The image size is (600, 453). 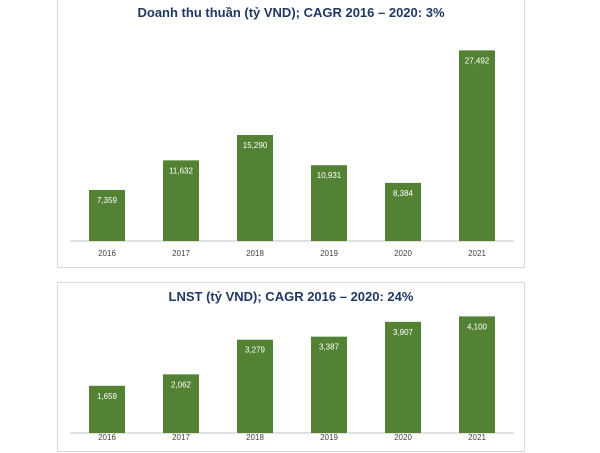 What do you see at coordinates (181, 403) in the screenshot?
I see `profit-bar-2017` at bounding box center [181, 403].